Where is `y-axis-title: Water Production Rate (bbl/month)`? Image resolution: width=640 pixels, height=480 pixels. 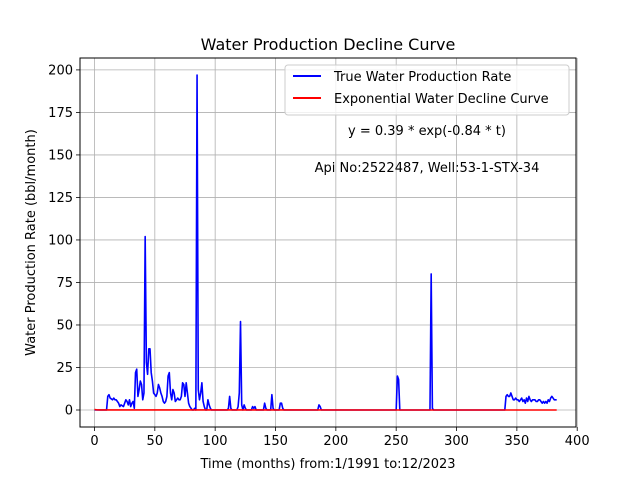 y-axis-title: Water Production Rate (bbl/month) is located at coordinates (31, 242).